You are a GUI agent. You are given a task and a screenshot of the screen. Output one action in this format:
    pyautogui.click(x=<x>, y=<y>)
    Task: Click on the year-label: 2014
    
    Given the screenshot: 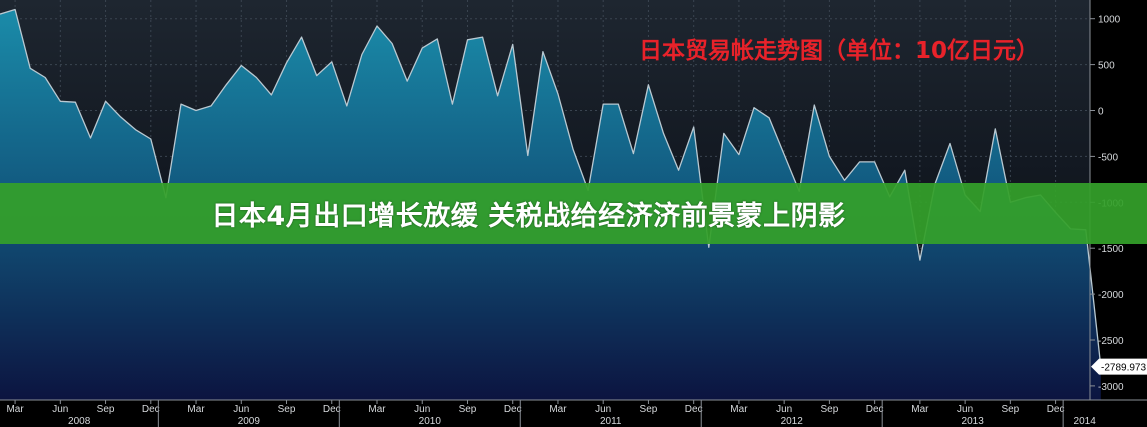 What is the action you would take?
    pyautogui.click(x=1085, y=421)
    